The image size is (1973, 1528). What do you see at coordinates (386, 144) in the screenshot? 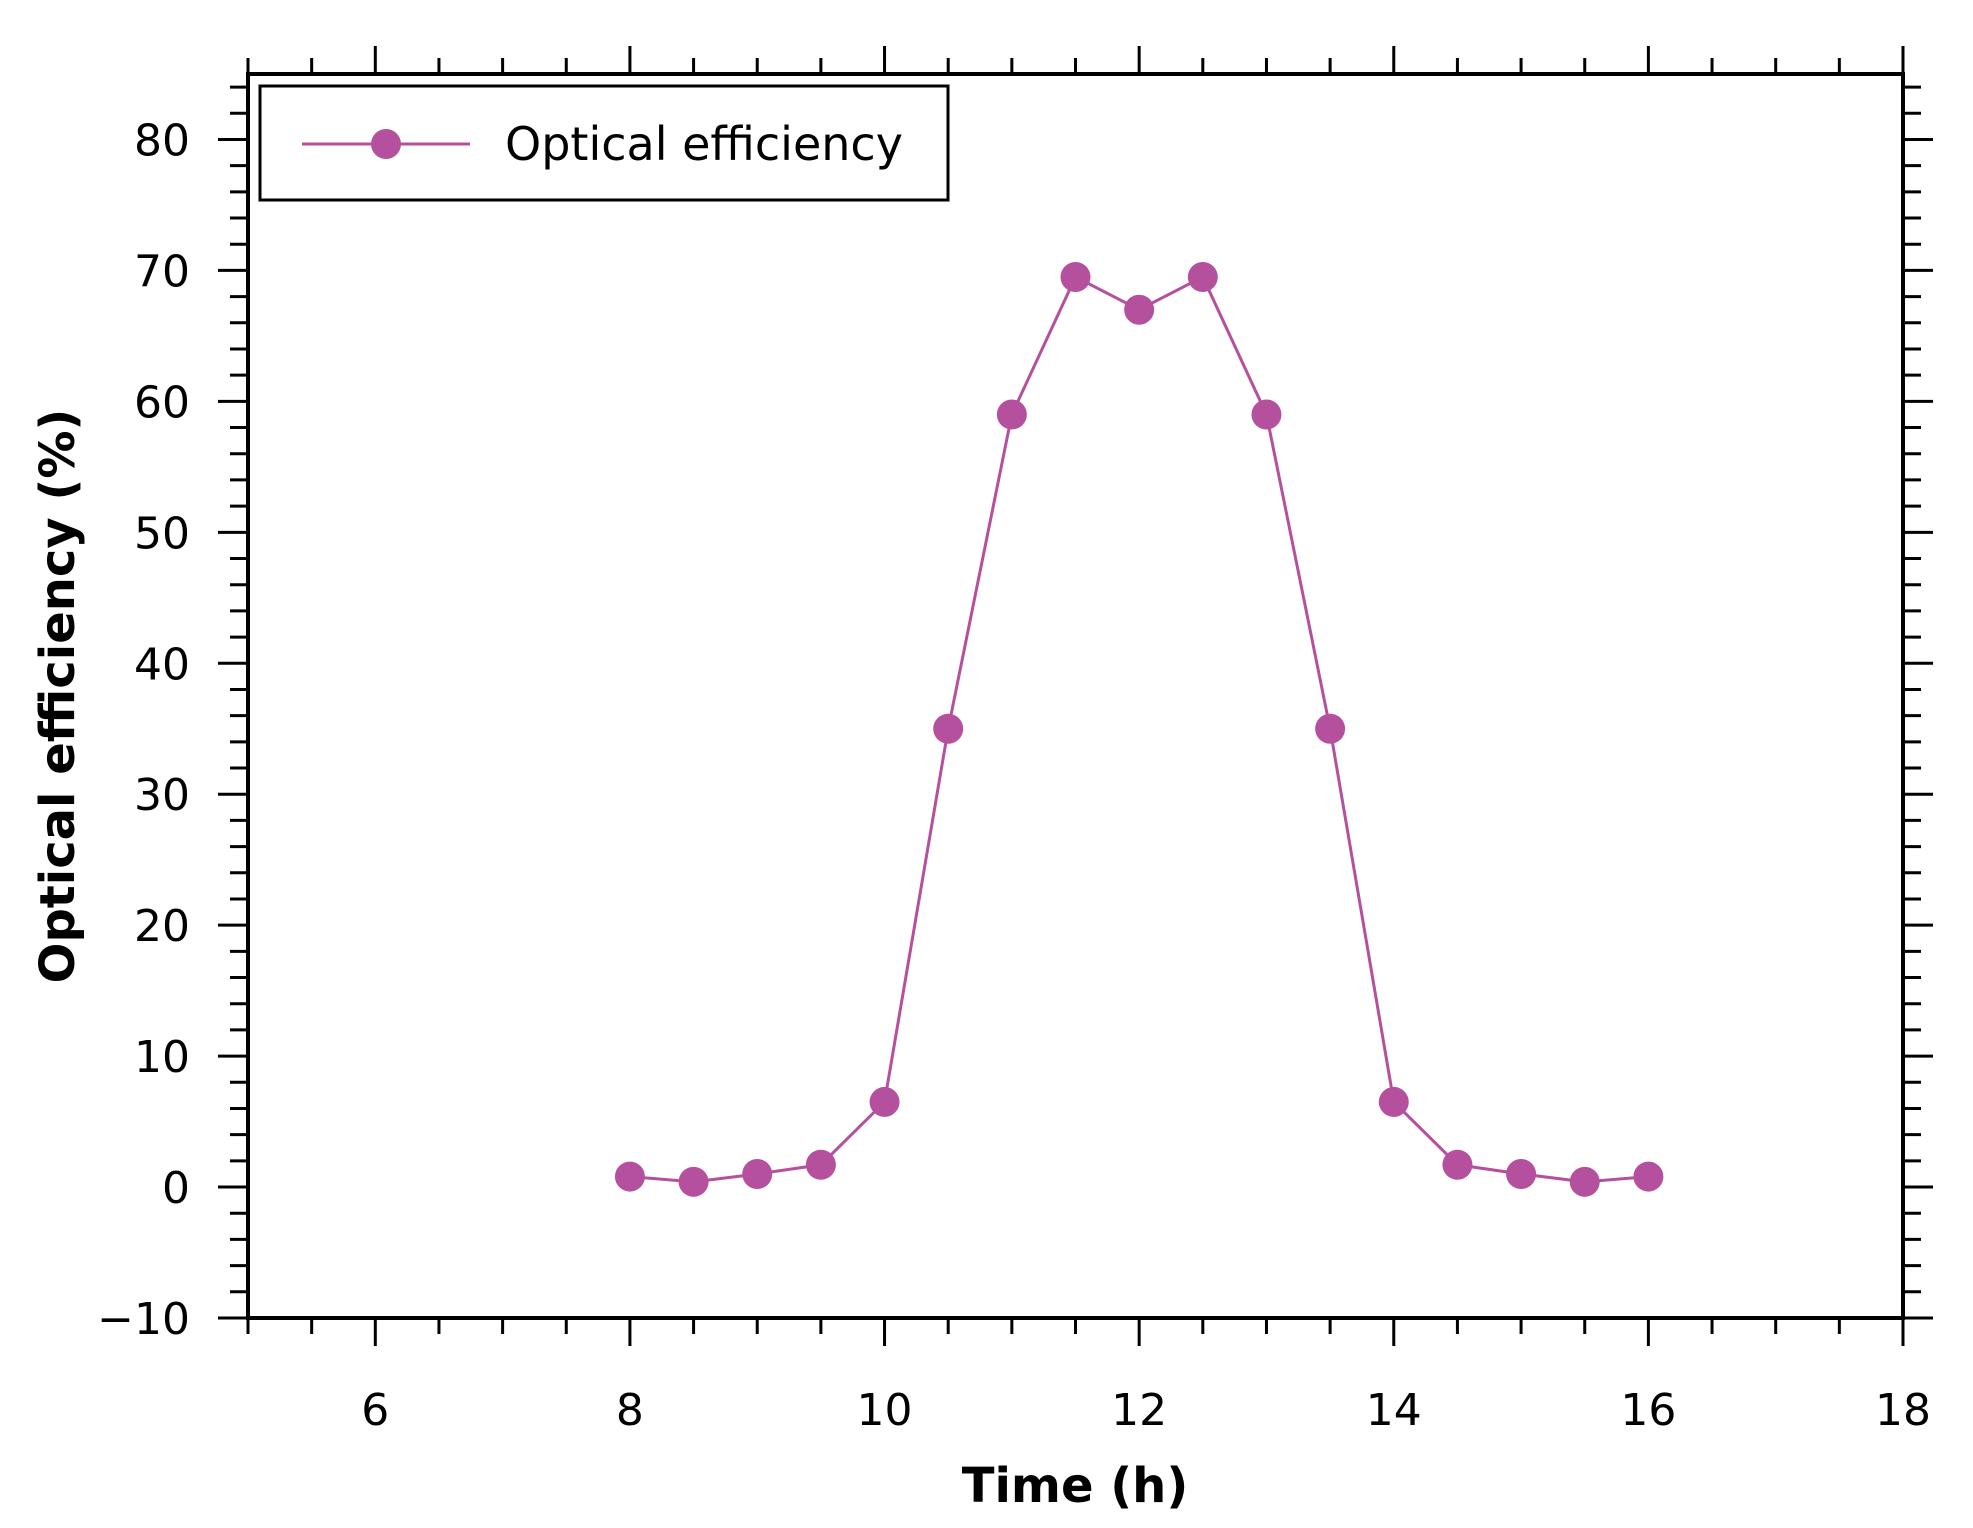
I see `legend-marker` at bounding box center [386, 144].